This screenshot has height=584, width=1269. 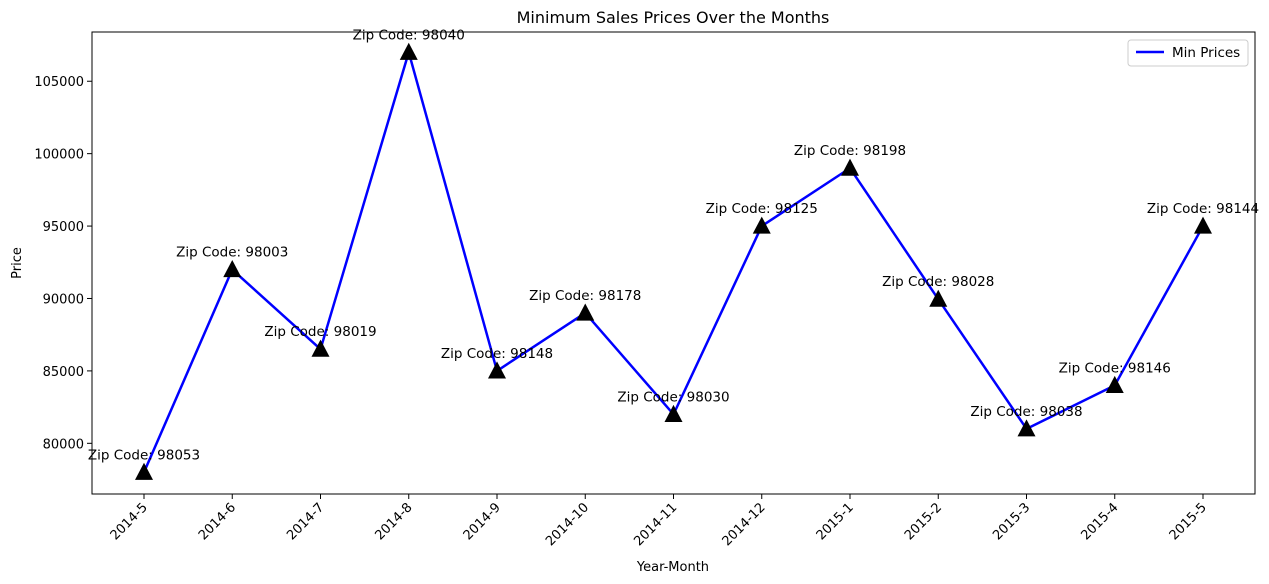 What do you see at coordinates (1026, 412) in the screenshot?
I see `zip-code-annotation: Zip Code: 98038` at bounding box center [1026, 412].